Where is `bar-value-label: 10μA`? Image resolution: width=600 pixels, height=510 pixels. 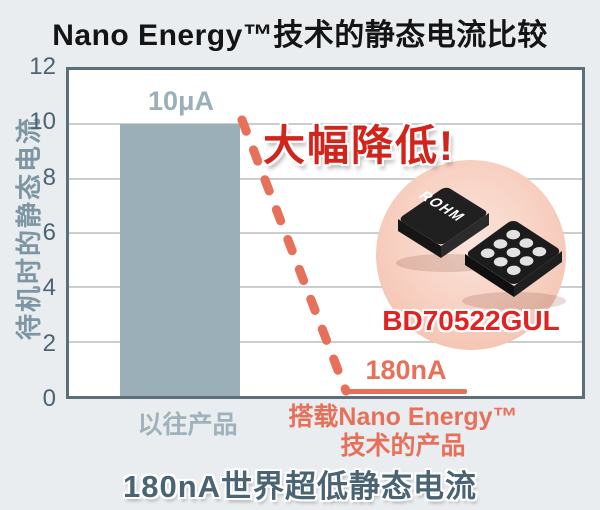
bar-value-label: 10μA is located at coordinates (181, 101).